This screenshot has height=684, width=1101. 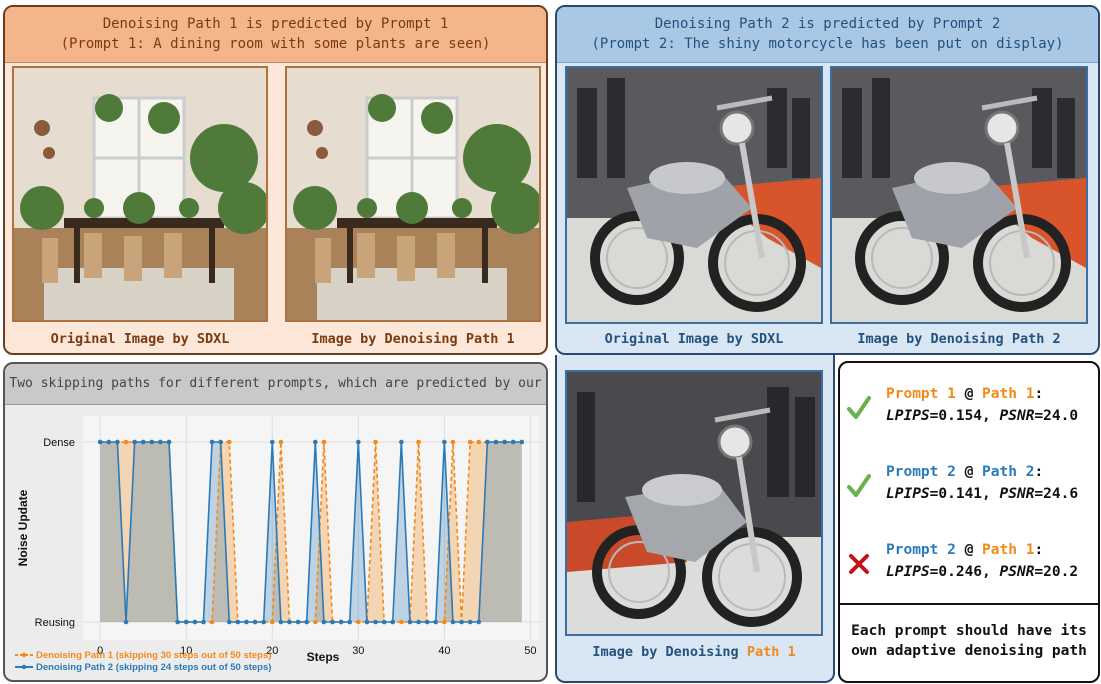 What do you see at coordinates (921, 472) in the screenshot?
I see `result-prompt: Prompt 2` at bounding box center [921, 472].